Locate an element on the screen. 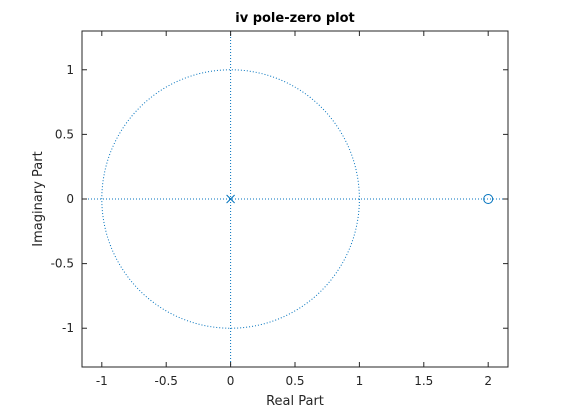 This screenshot has width=570, height=413. x-tick-label: 1.5 is located at coordinates (423, 381).